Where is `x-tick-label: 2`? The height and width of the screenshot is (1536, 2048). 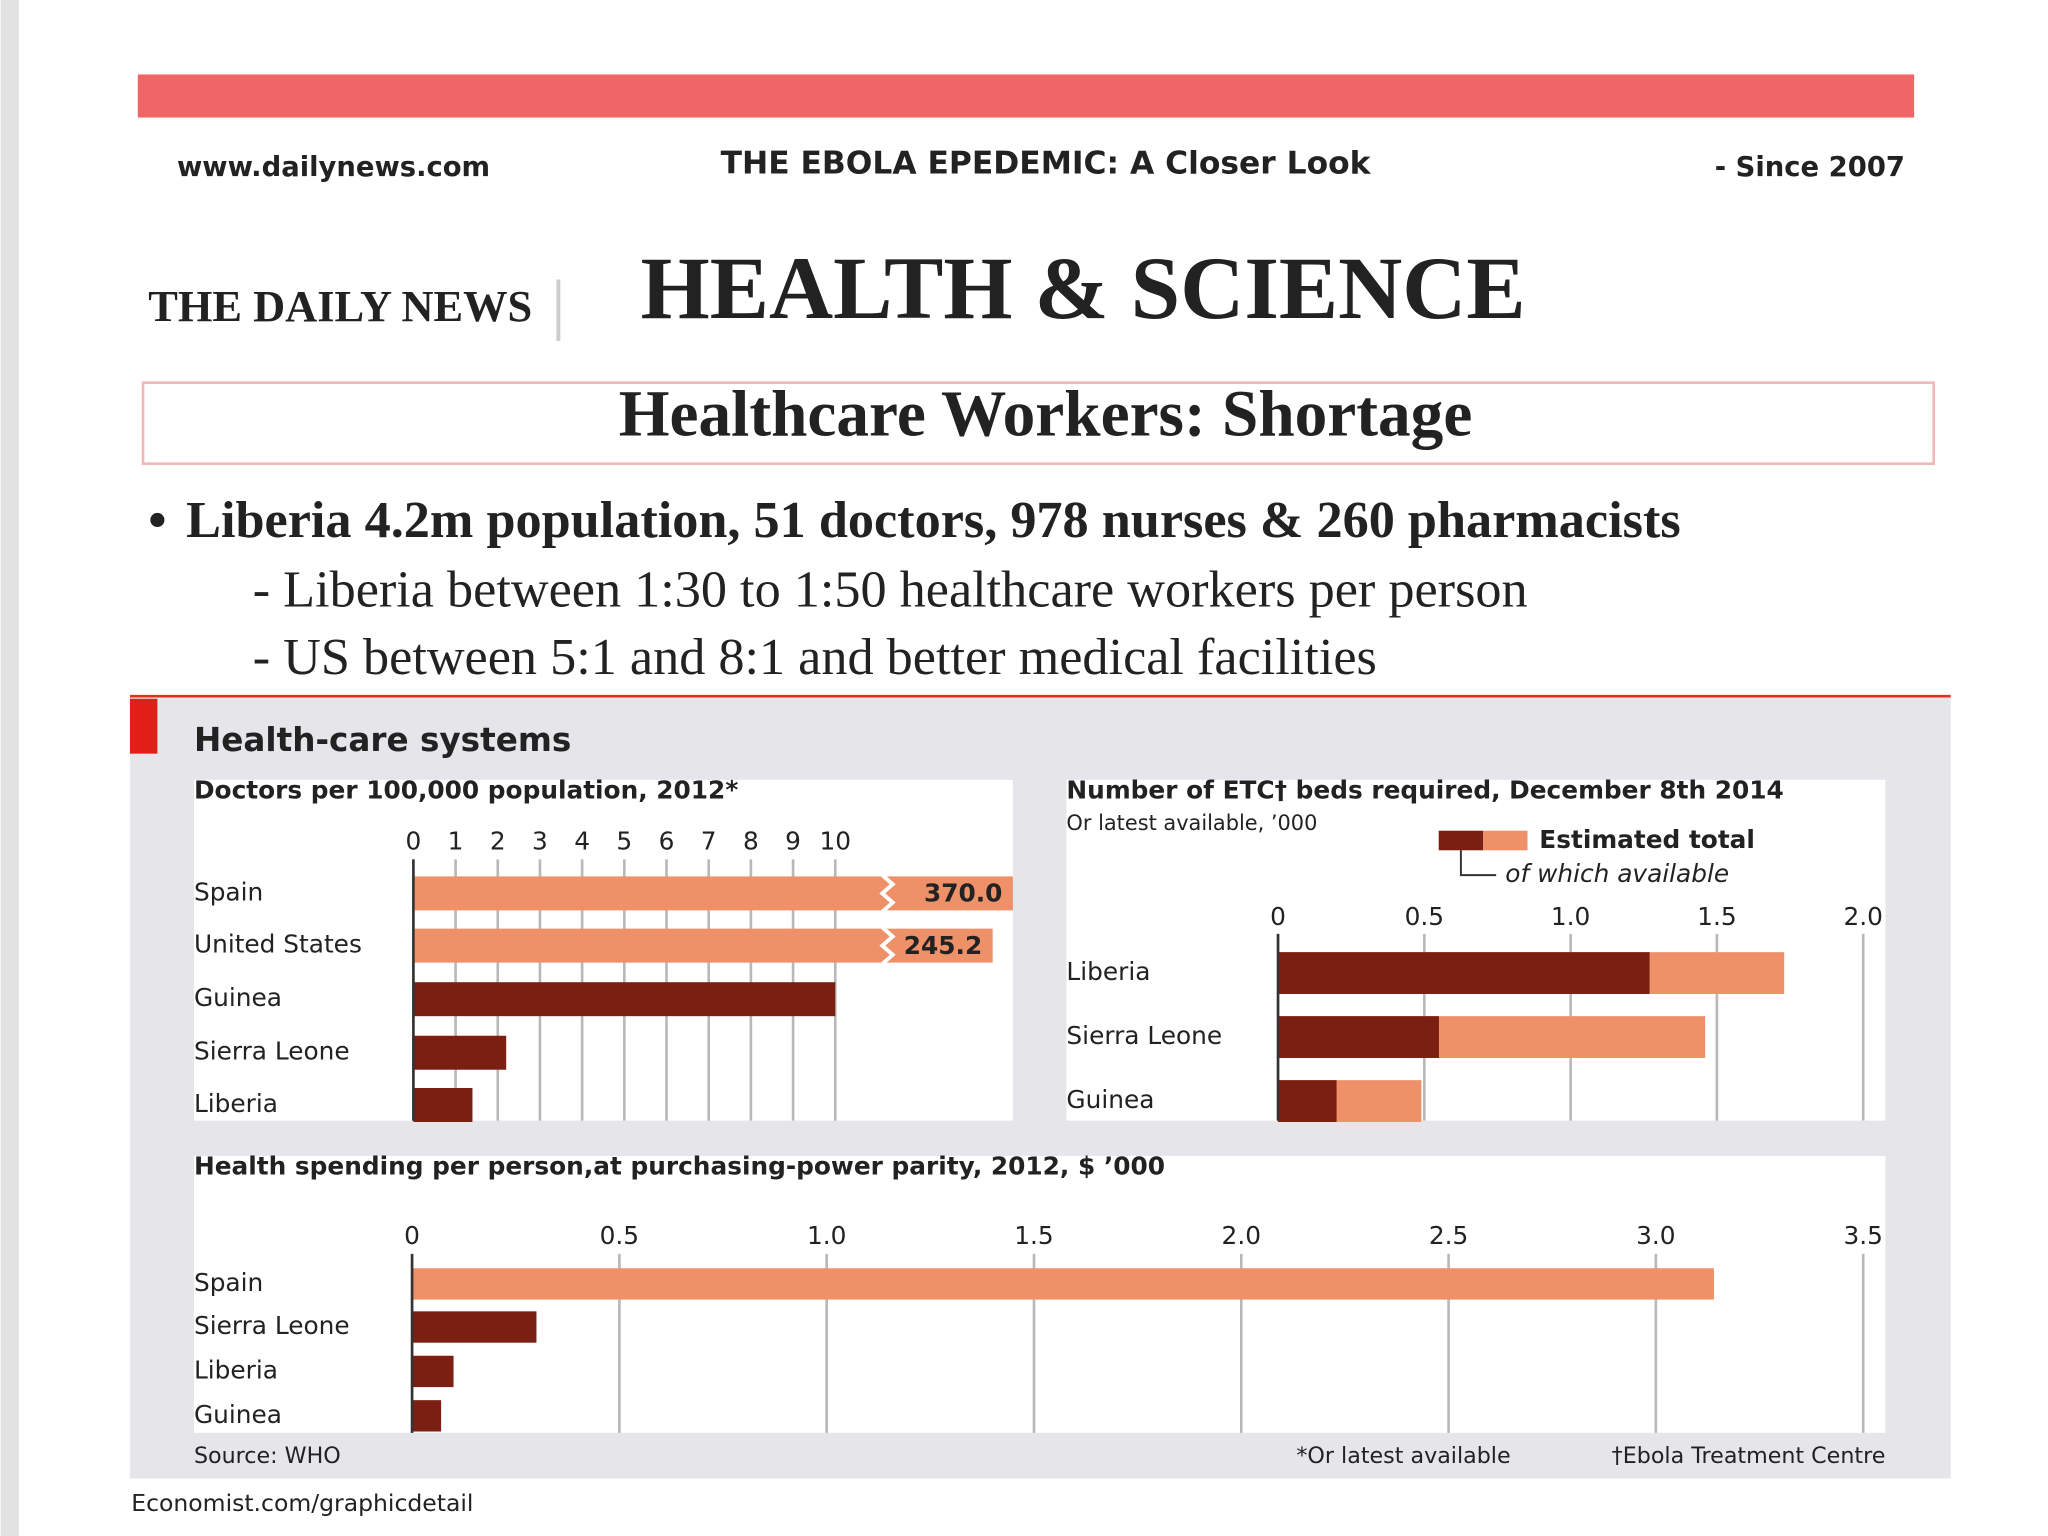
x-tick-label: 2 is located at coordinates (498, 840).